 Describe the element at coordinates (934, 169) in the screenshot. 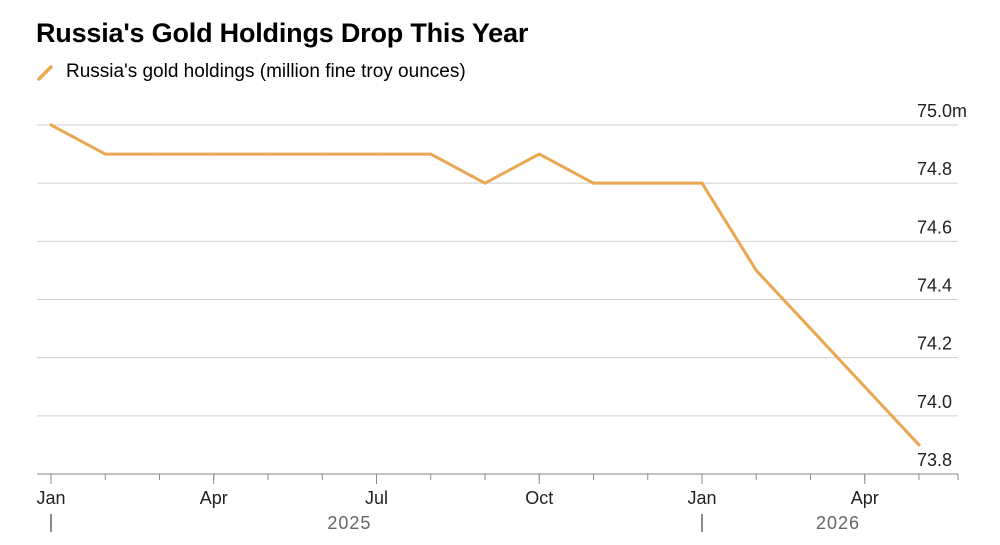

I see `y-tick-label: 74.8` at that location.